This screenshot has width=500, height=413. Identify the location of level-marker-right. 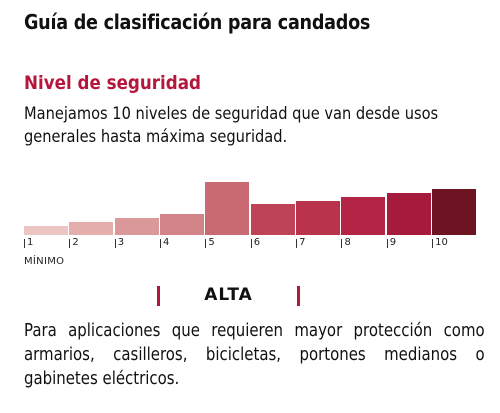
(298, 296).